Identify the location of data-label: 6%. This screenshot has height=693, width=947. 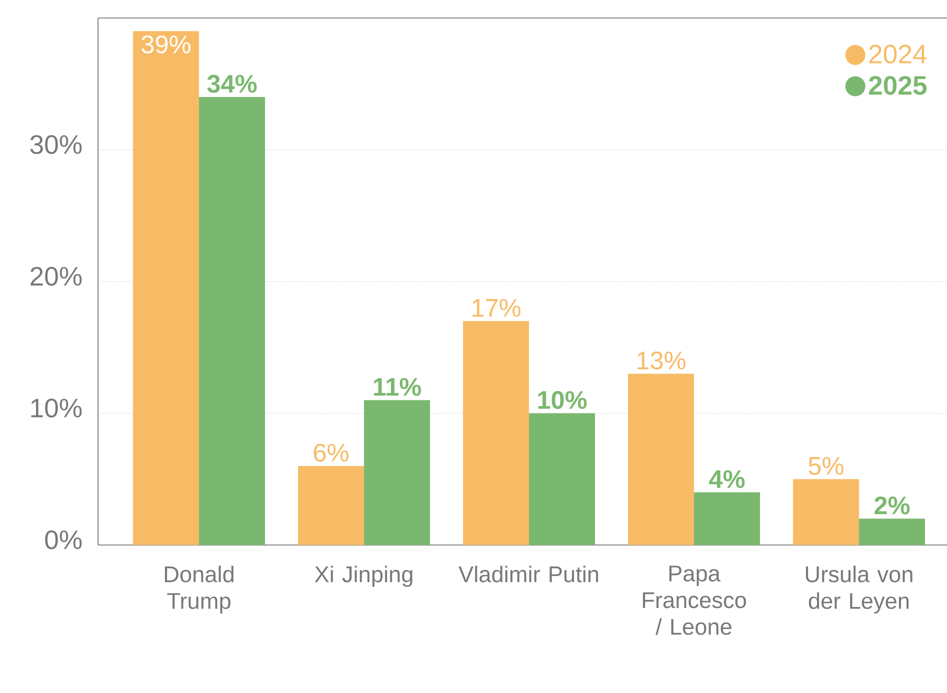
(331, 453).